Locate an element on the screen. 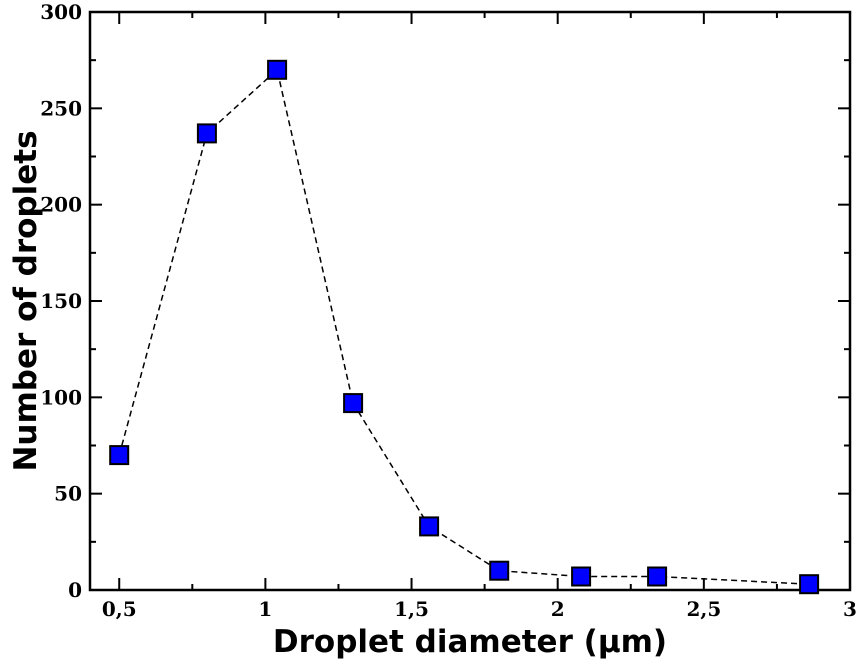 The height and width of the screenshot is (666, 857). y-tick-label: 250 is located at coordinates (61, 108).